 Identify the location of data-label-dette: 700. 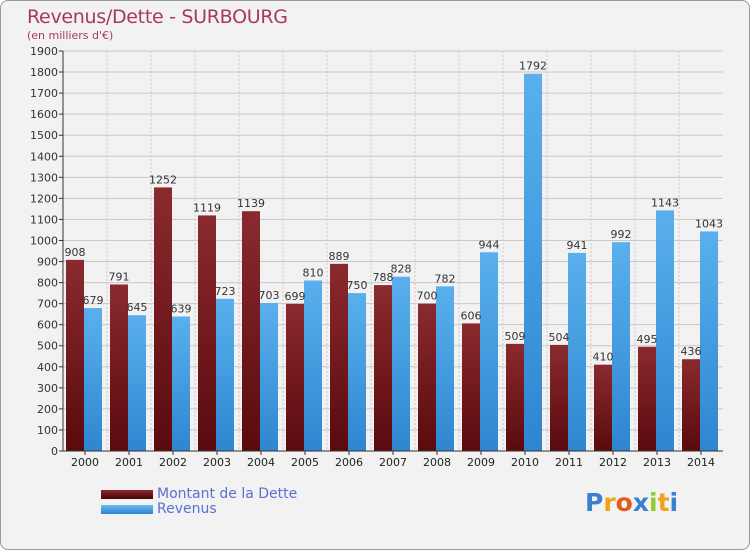
(427, 296).